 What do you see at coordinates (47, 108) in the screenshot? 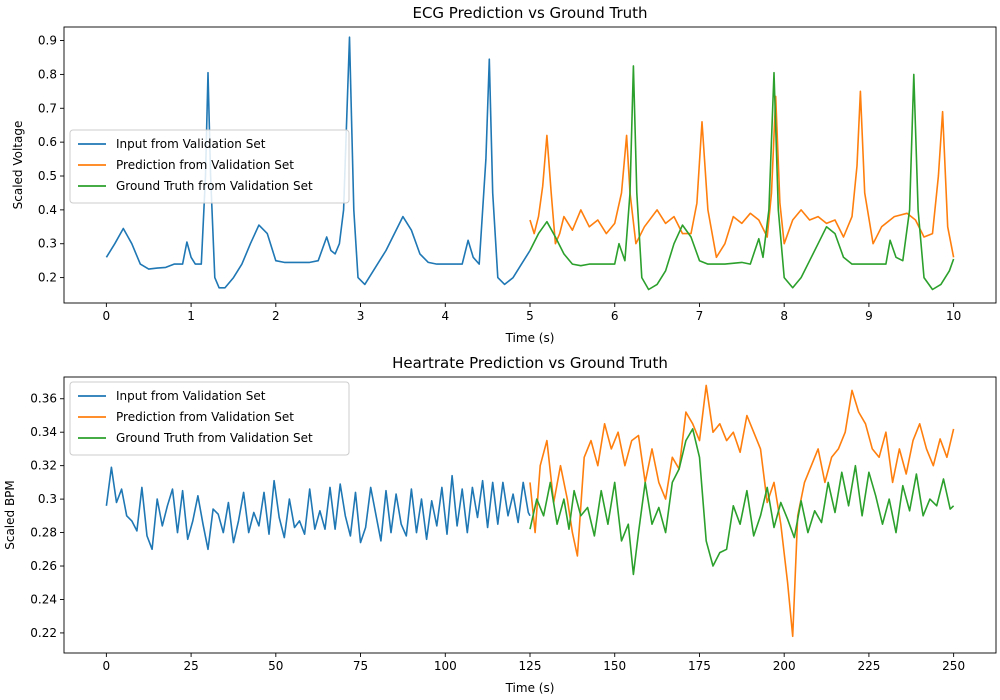
I see `y-tick-label: 0.7` at bounding box center [47, 108].